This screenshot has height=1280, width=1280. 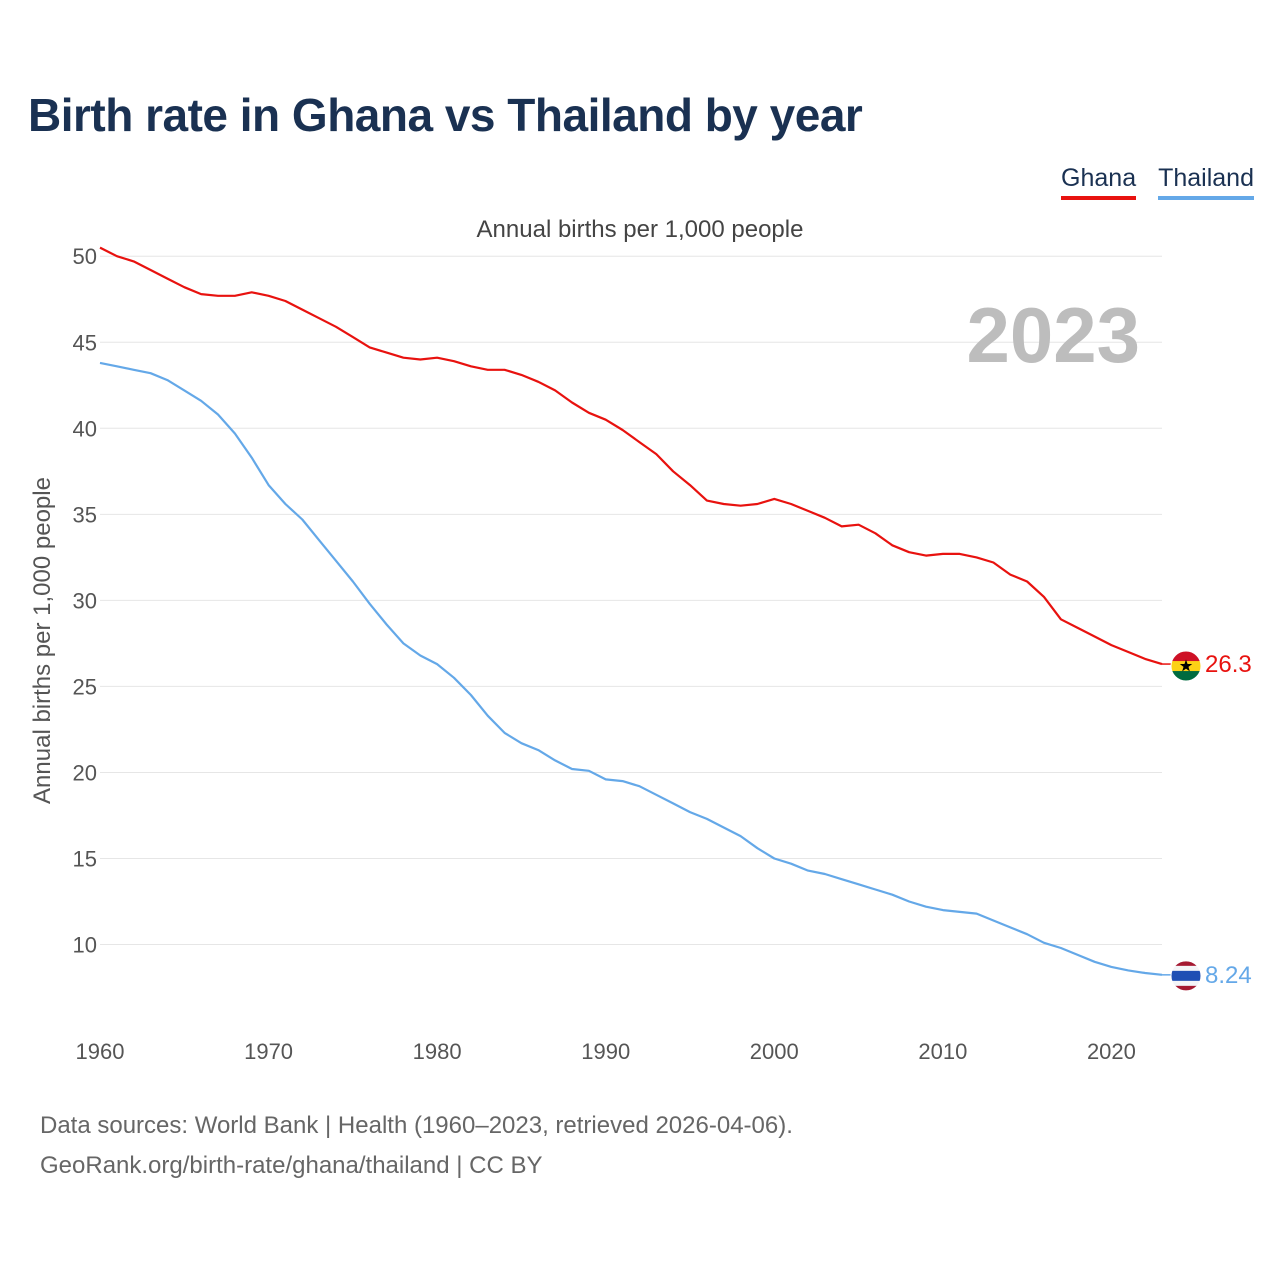 I want to click on x-tick-label: 1980, so click(x=437, y=1051).